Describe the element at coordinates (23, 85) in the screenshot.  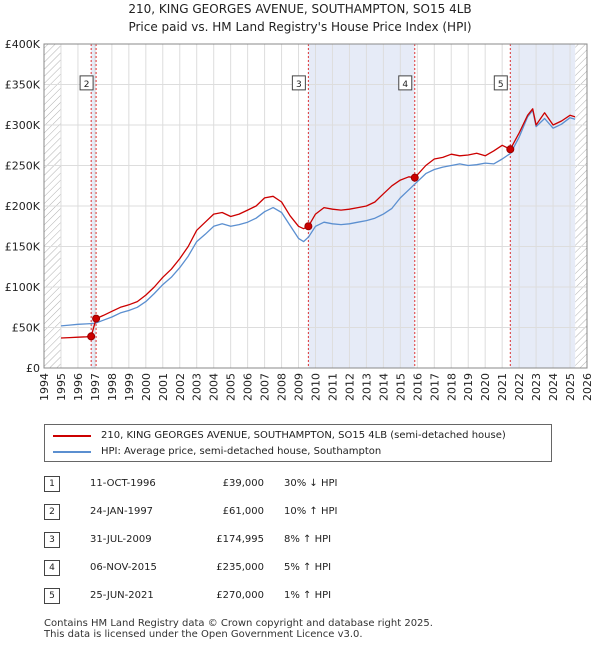
I see `y-tick-label: £350K` at that location.